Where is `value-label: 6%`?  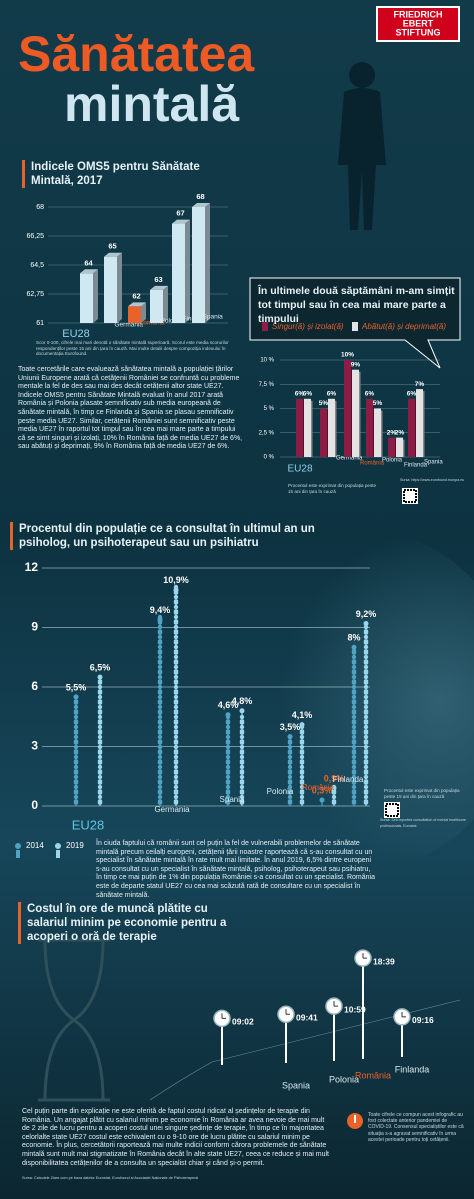
value-label: 6% is located at coordinates (412, 394).